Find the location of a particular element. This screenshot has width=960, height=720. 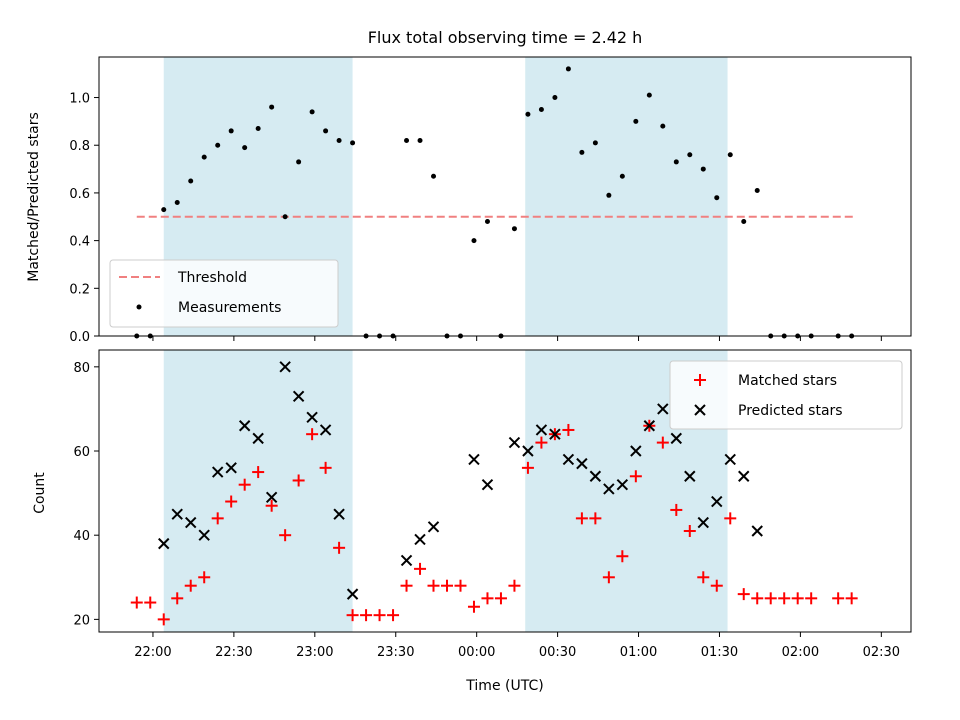

top-y-tick-label: 0.2 is located at coordinates (79, 289).